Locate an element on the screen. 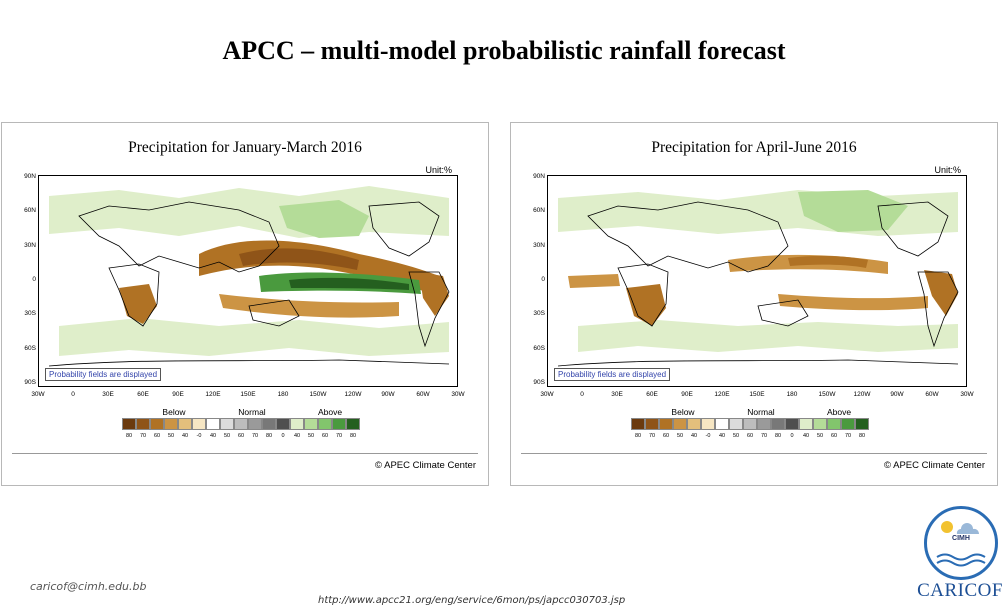 This screenshot has width=1008, height=612. lon-tick-label: 30E is located at coordinates (617, 394).